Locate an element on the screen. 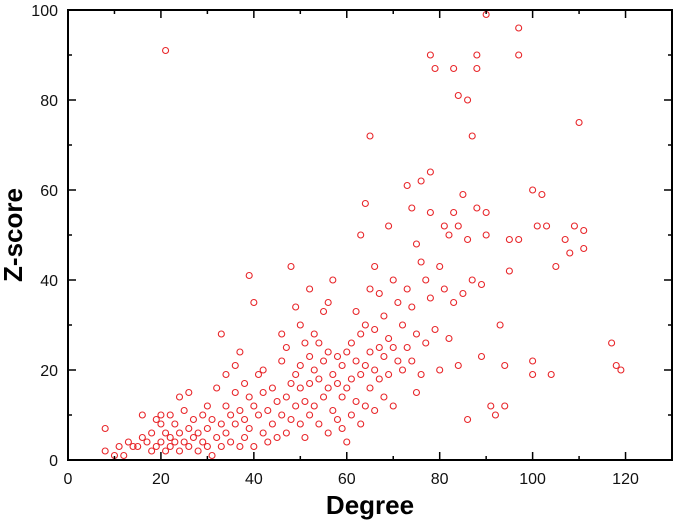 The width and height of the screenshot is (685, 525). y-tick-label: 20 is located at coordinates (49, 371).